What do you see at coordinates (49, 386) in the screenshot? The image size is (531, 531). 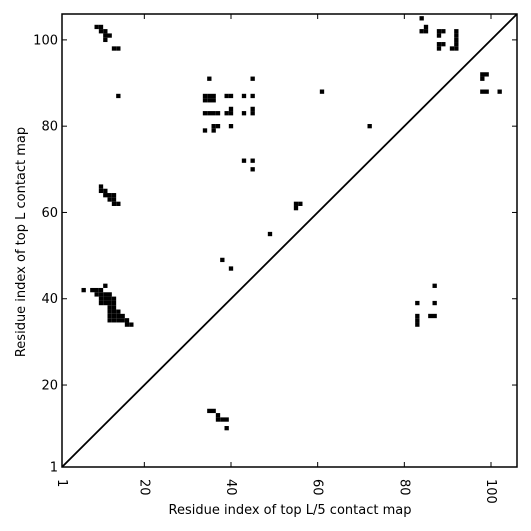 I see `y-tick-label: 20` at bounding box center [49, 386].